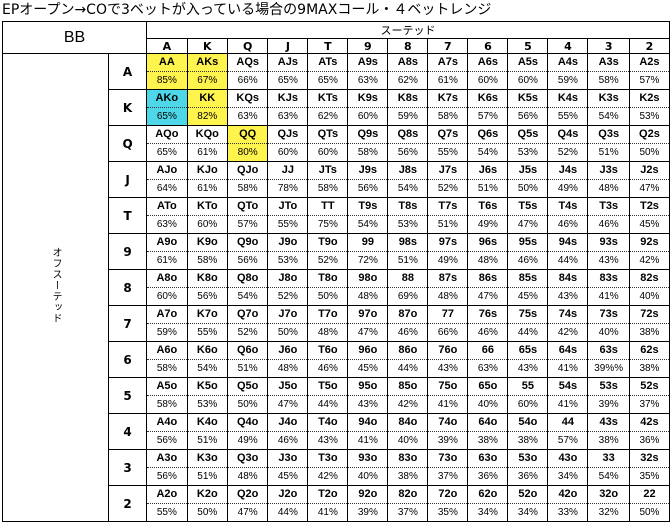 This screenshot has height=522, width=670. Describe the element at coordinates (248, 459) in the screenshot. I see `hand-name: Q3o` at that location.